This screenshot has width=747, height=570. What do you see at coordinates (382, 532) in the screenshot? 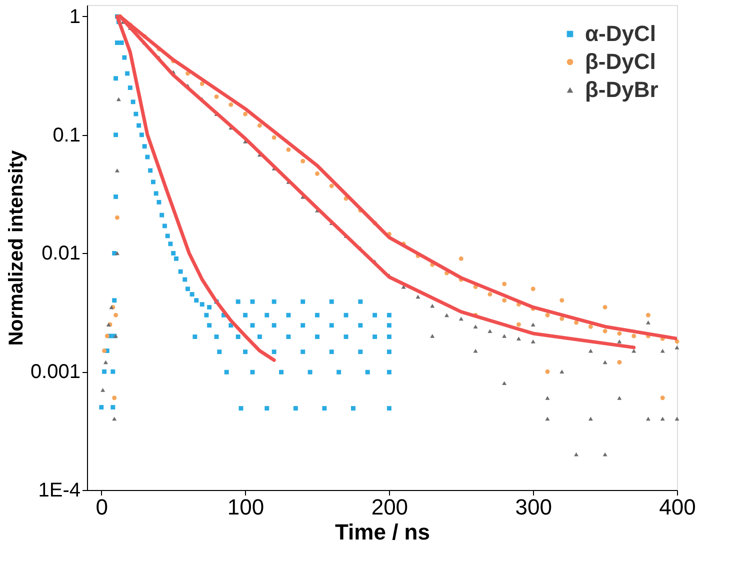
I see `x-axis-title: Time / ns` at bounding box center [382, 532].